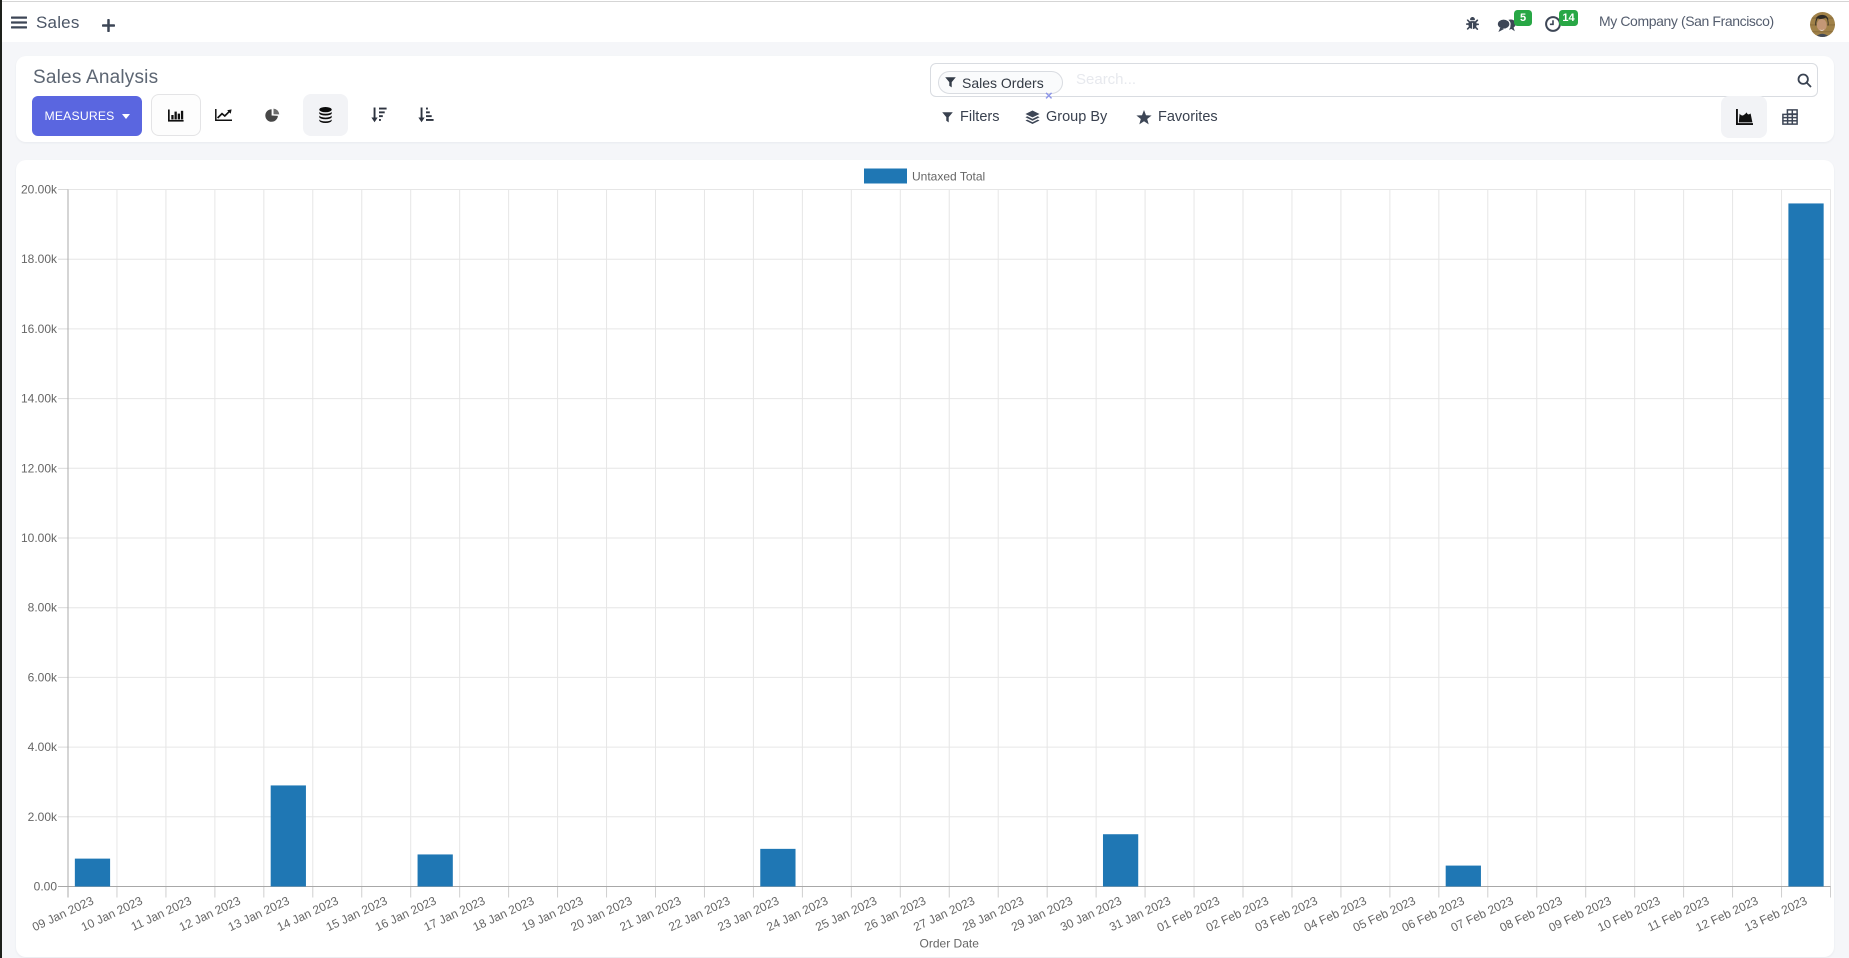 The image size is (1849, 958). What do you see at coordinates (39, 538) in the screenshot?
I see `svg-text: 10.00k` at bounding box center [39, 538].